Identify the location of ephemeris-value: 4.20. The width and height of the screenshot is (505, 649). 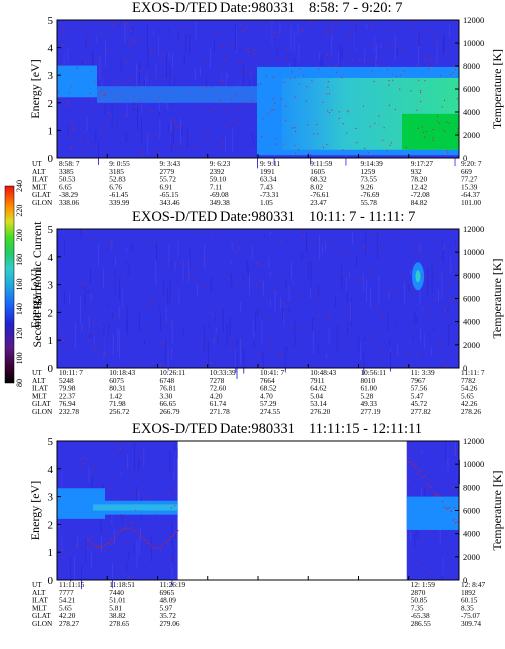
(216, 395).